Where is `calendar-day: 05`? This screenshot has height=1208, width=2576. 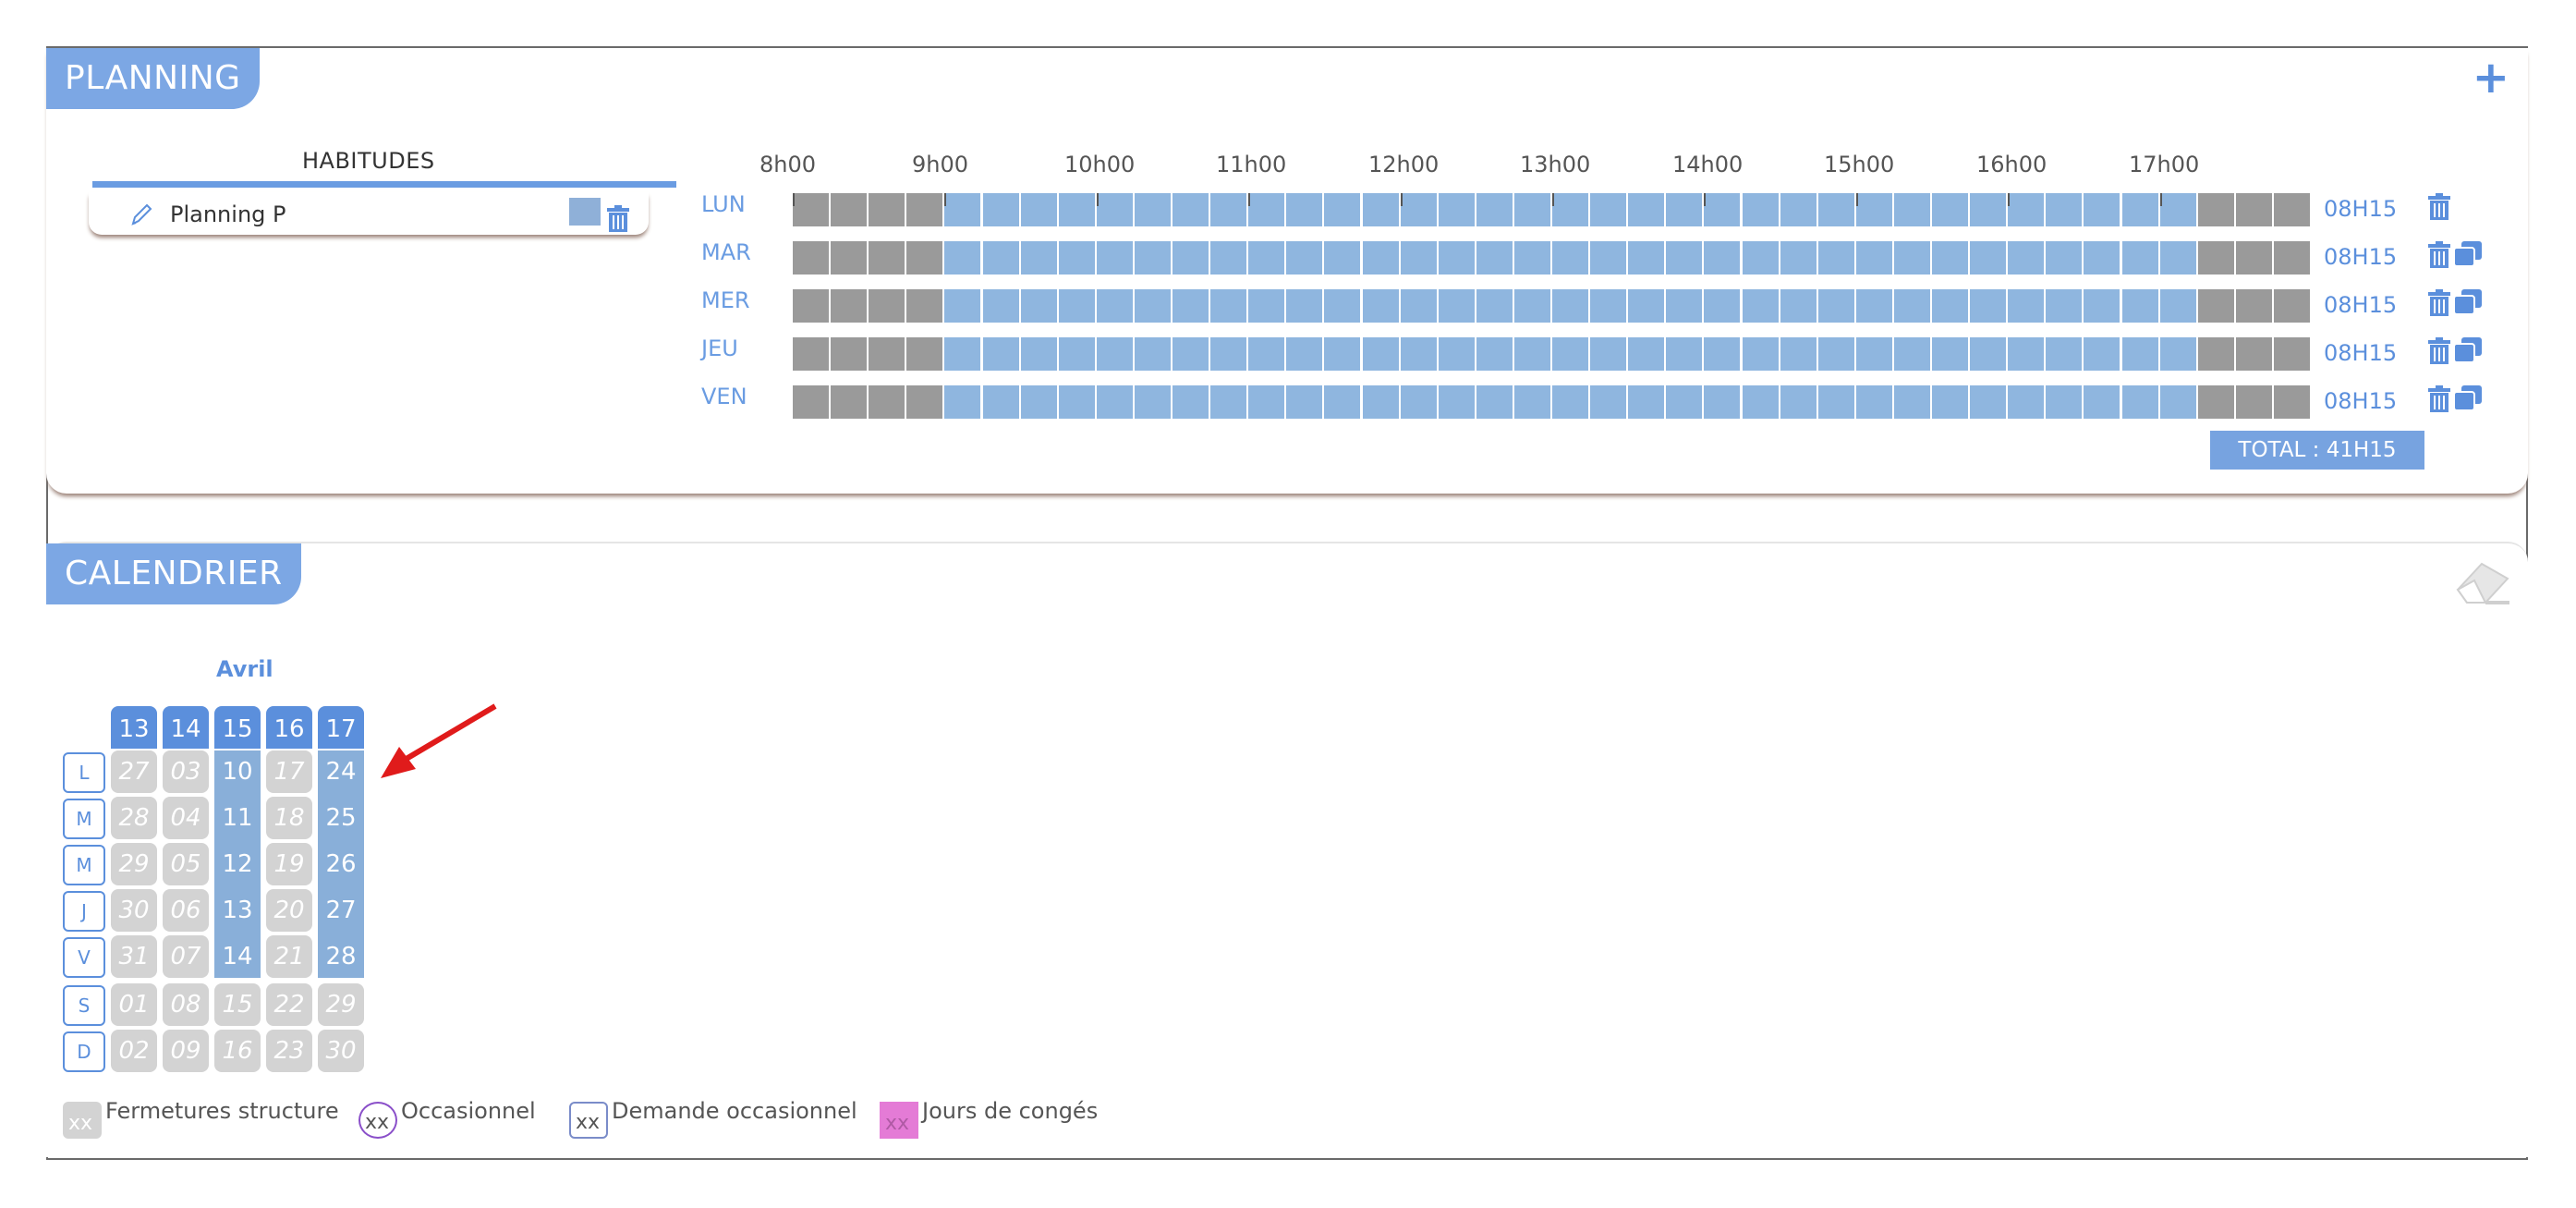
calendar-day: 05 is located at coordinates (186, 864).